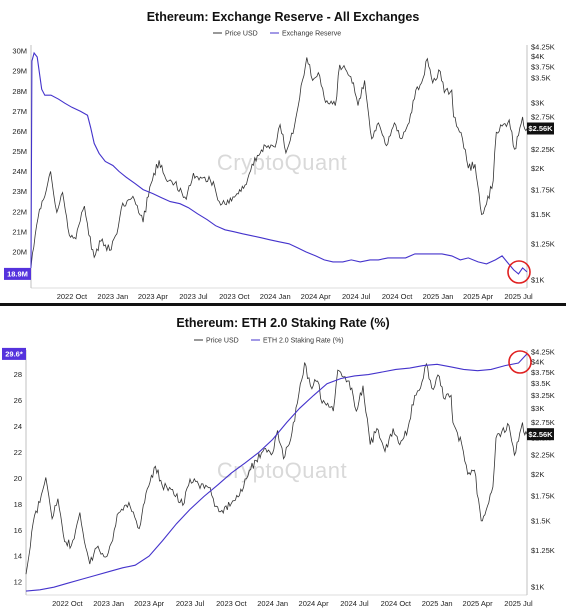 The width and height of the screenshot is (566, 612). What do you see at coordinates (282, 162) in the screenshot?
I see `chart1-watermark: CryptoQuant` at bounding box center [282, 162].